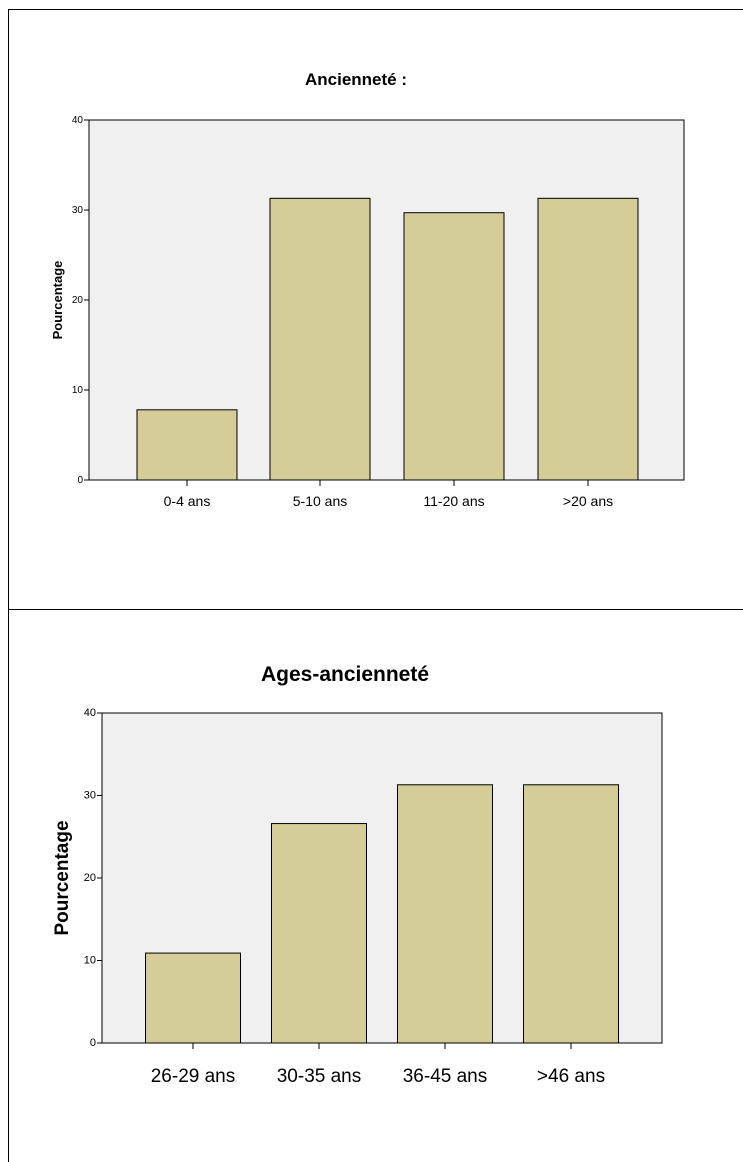 Image resolution: width=743 pixels, height=1162 pixels. What do you see at coordinates (8, 585) in the screenshot?
I see `frame-left-line` at bounding box center [8, 585].